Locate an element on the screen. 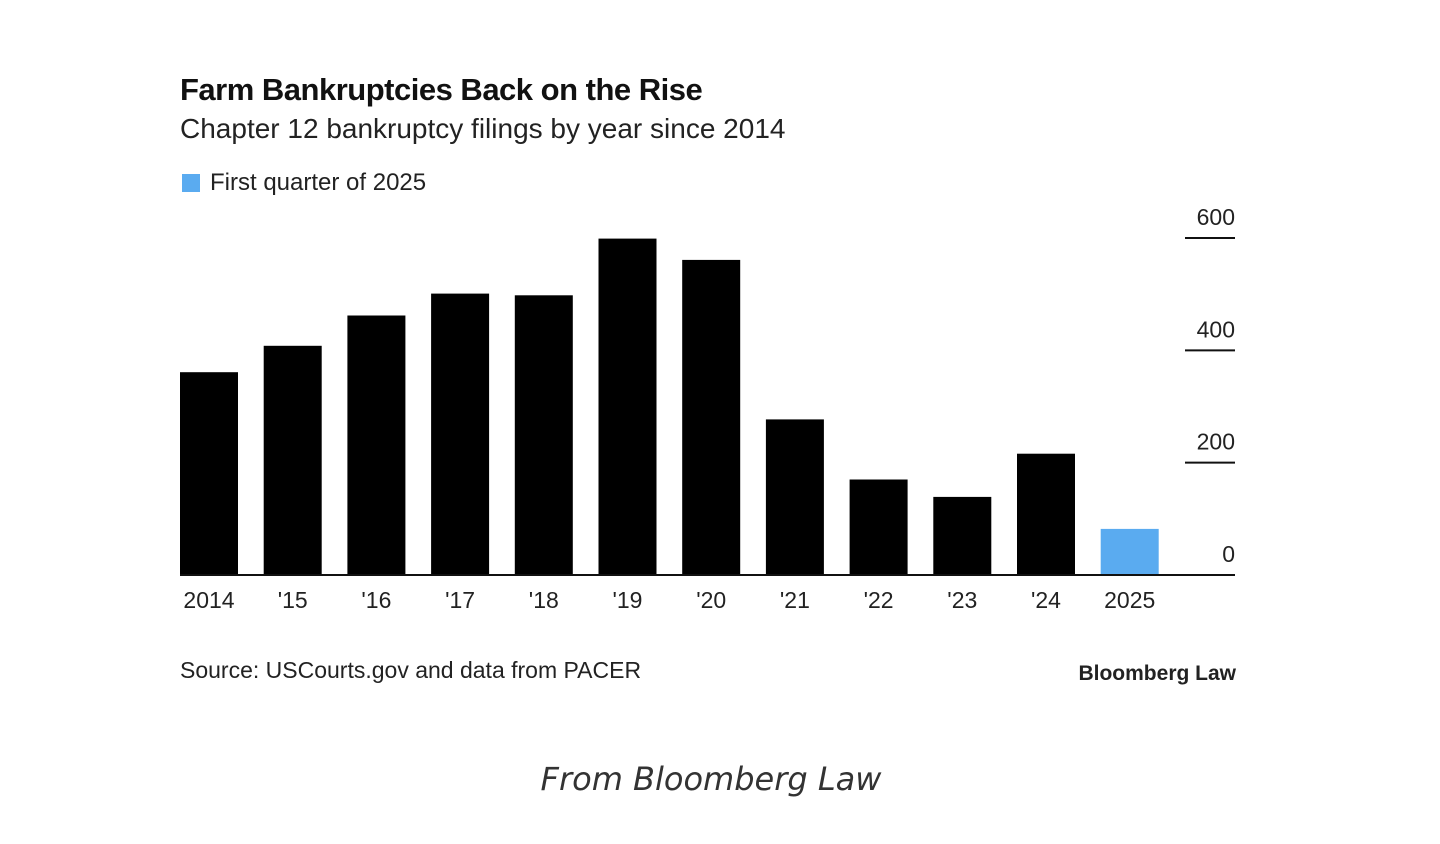 The width and height of the screenshot is (1440, 844). image-caption: From Bloomberg Law is located at coordinates (711, 779).